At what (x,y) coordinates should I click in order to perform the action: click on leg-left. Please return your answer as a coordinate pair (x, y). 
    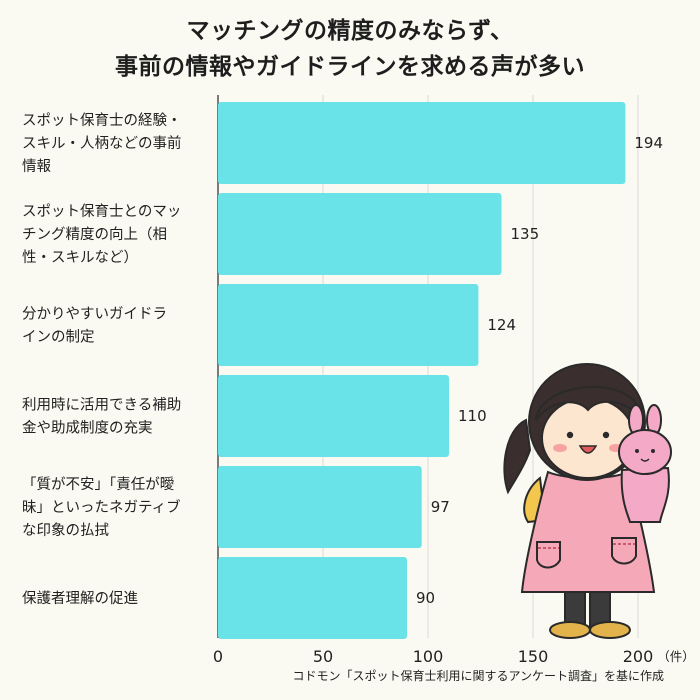
    Looking at the image, I should click on (575, 607).